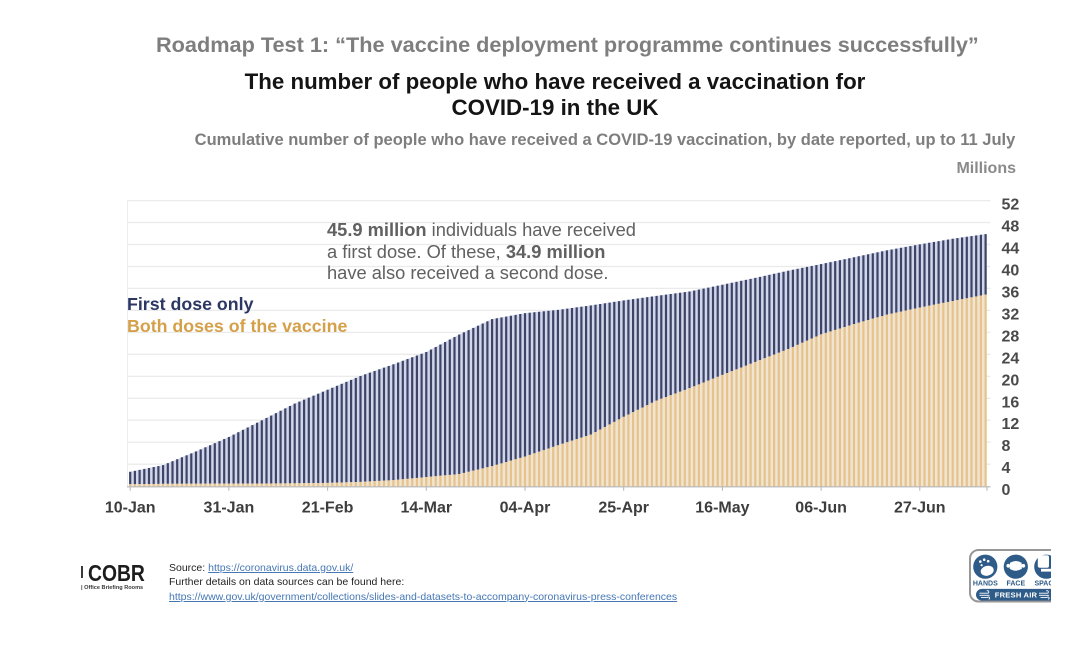 The height and width of the screenshot is (655, 1080). I want to click on svg-text: 10-Jan, so click(130, 508).